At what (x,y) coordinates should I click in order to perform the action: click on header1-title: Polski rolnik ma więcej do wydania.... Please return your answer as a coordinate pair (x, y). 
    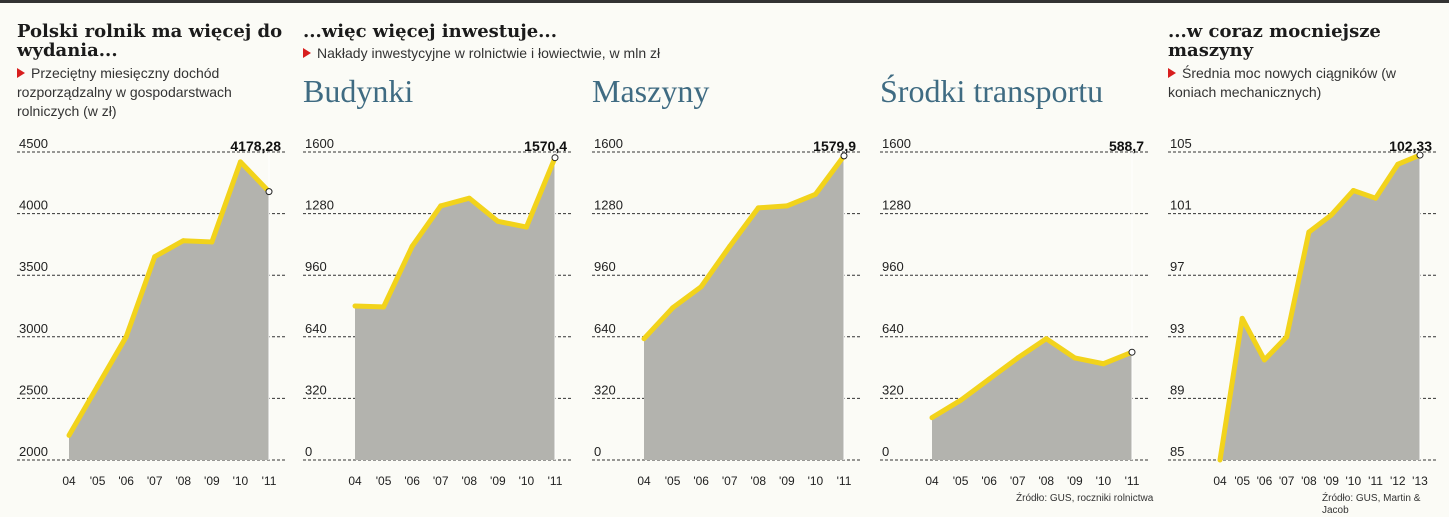
    Looking at the image, I should click on (150, 41).